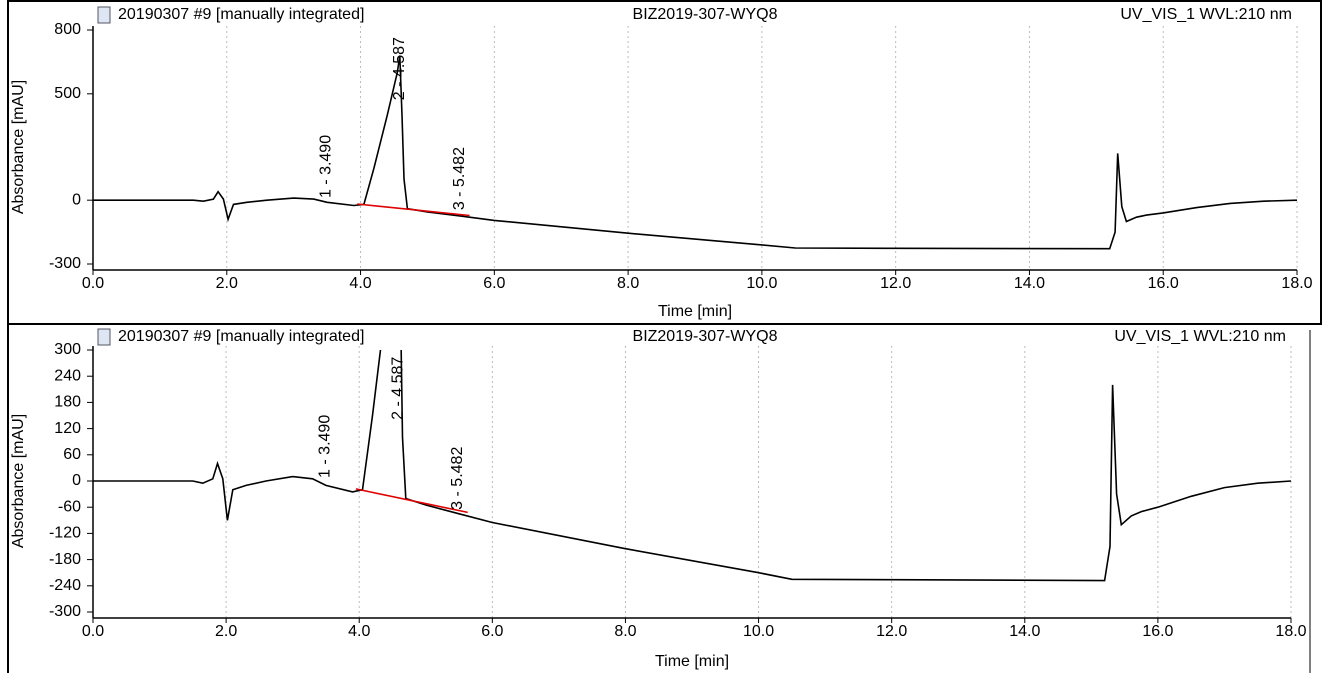  I want to click on y-tick-label: 180, so click(67, 402).